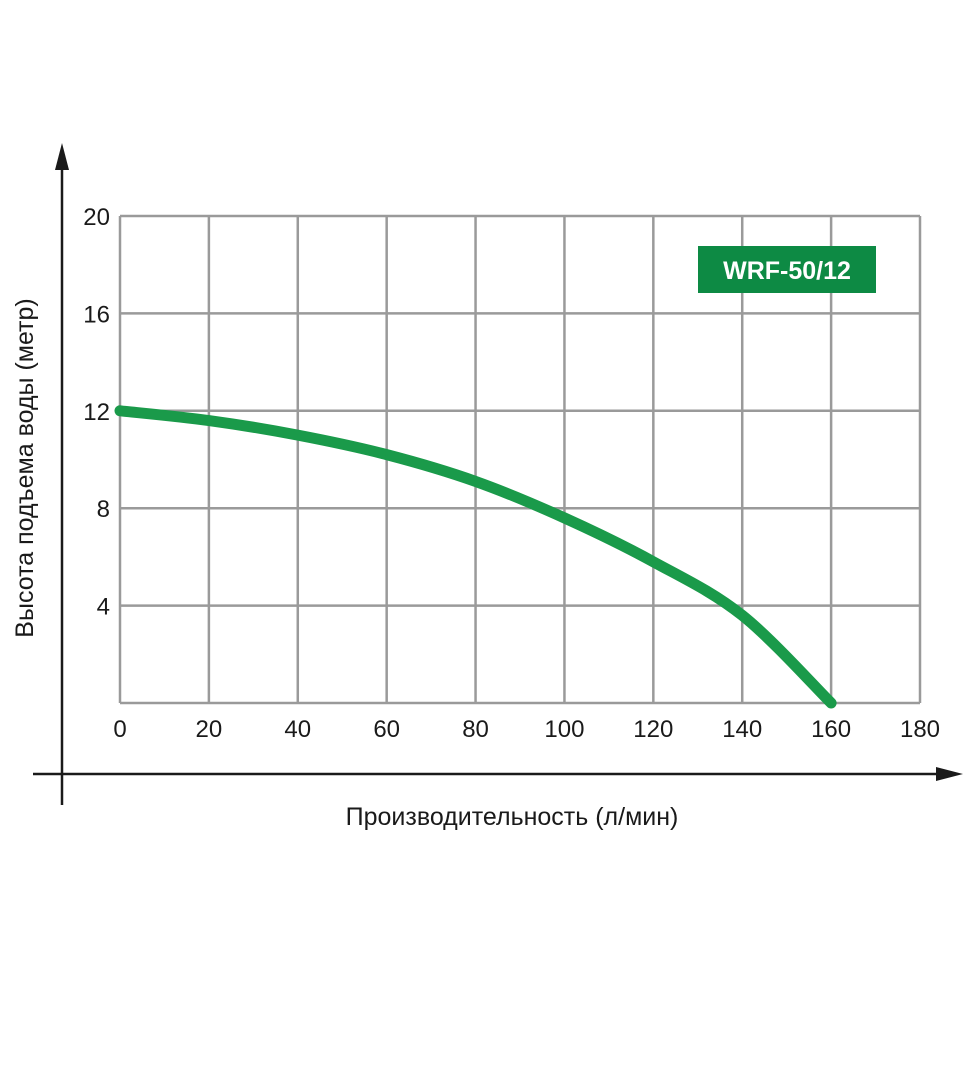  Describe the element at coordinates (742, 729) in the screenshot. I see `x-tick-label: 140` at that location.